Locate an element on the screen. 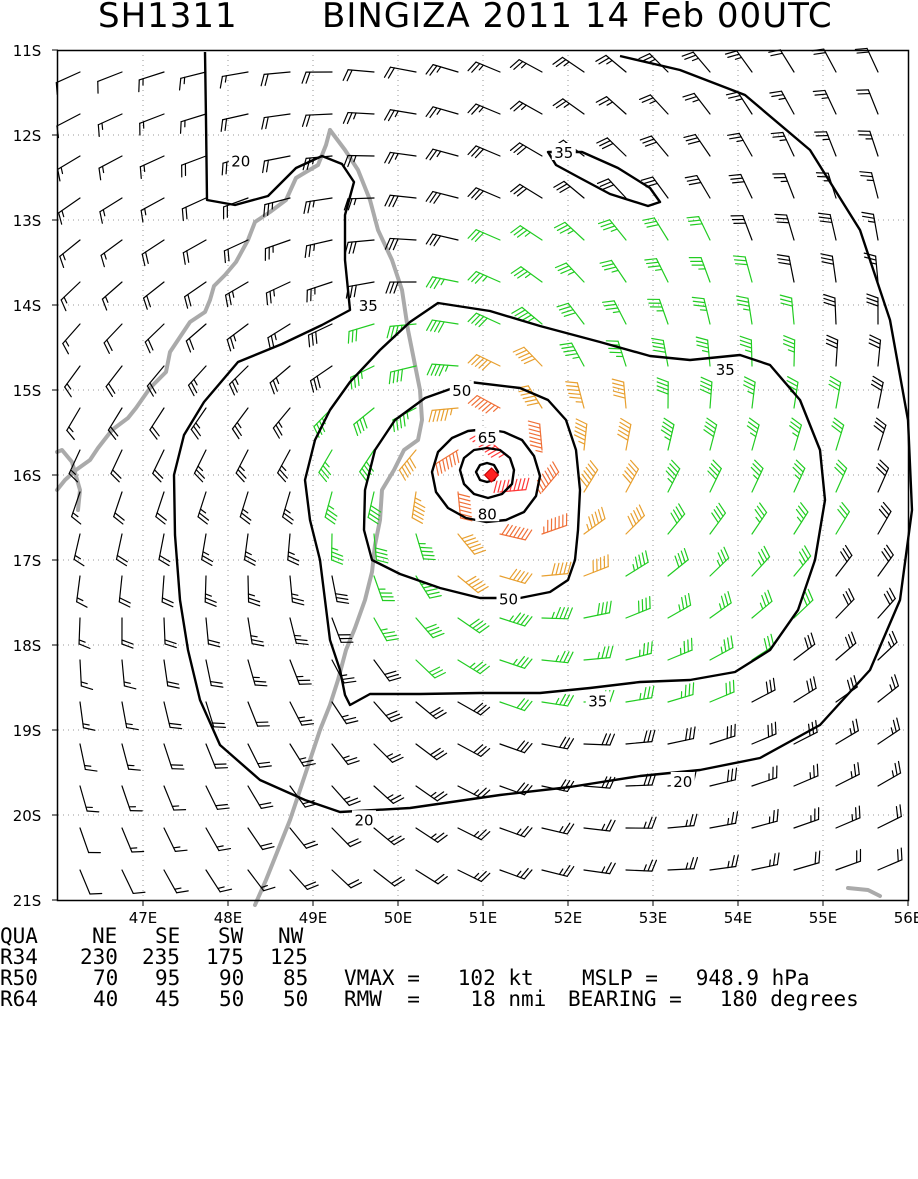  lon-tick-label: 55E is located at coordinates (823, 918).